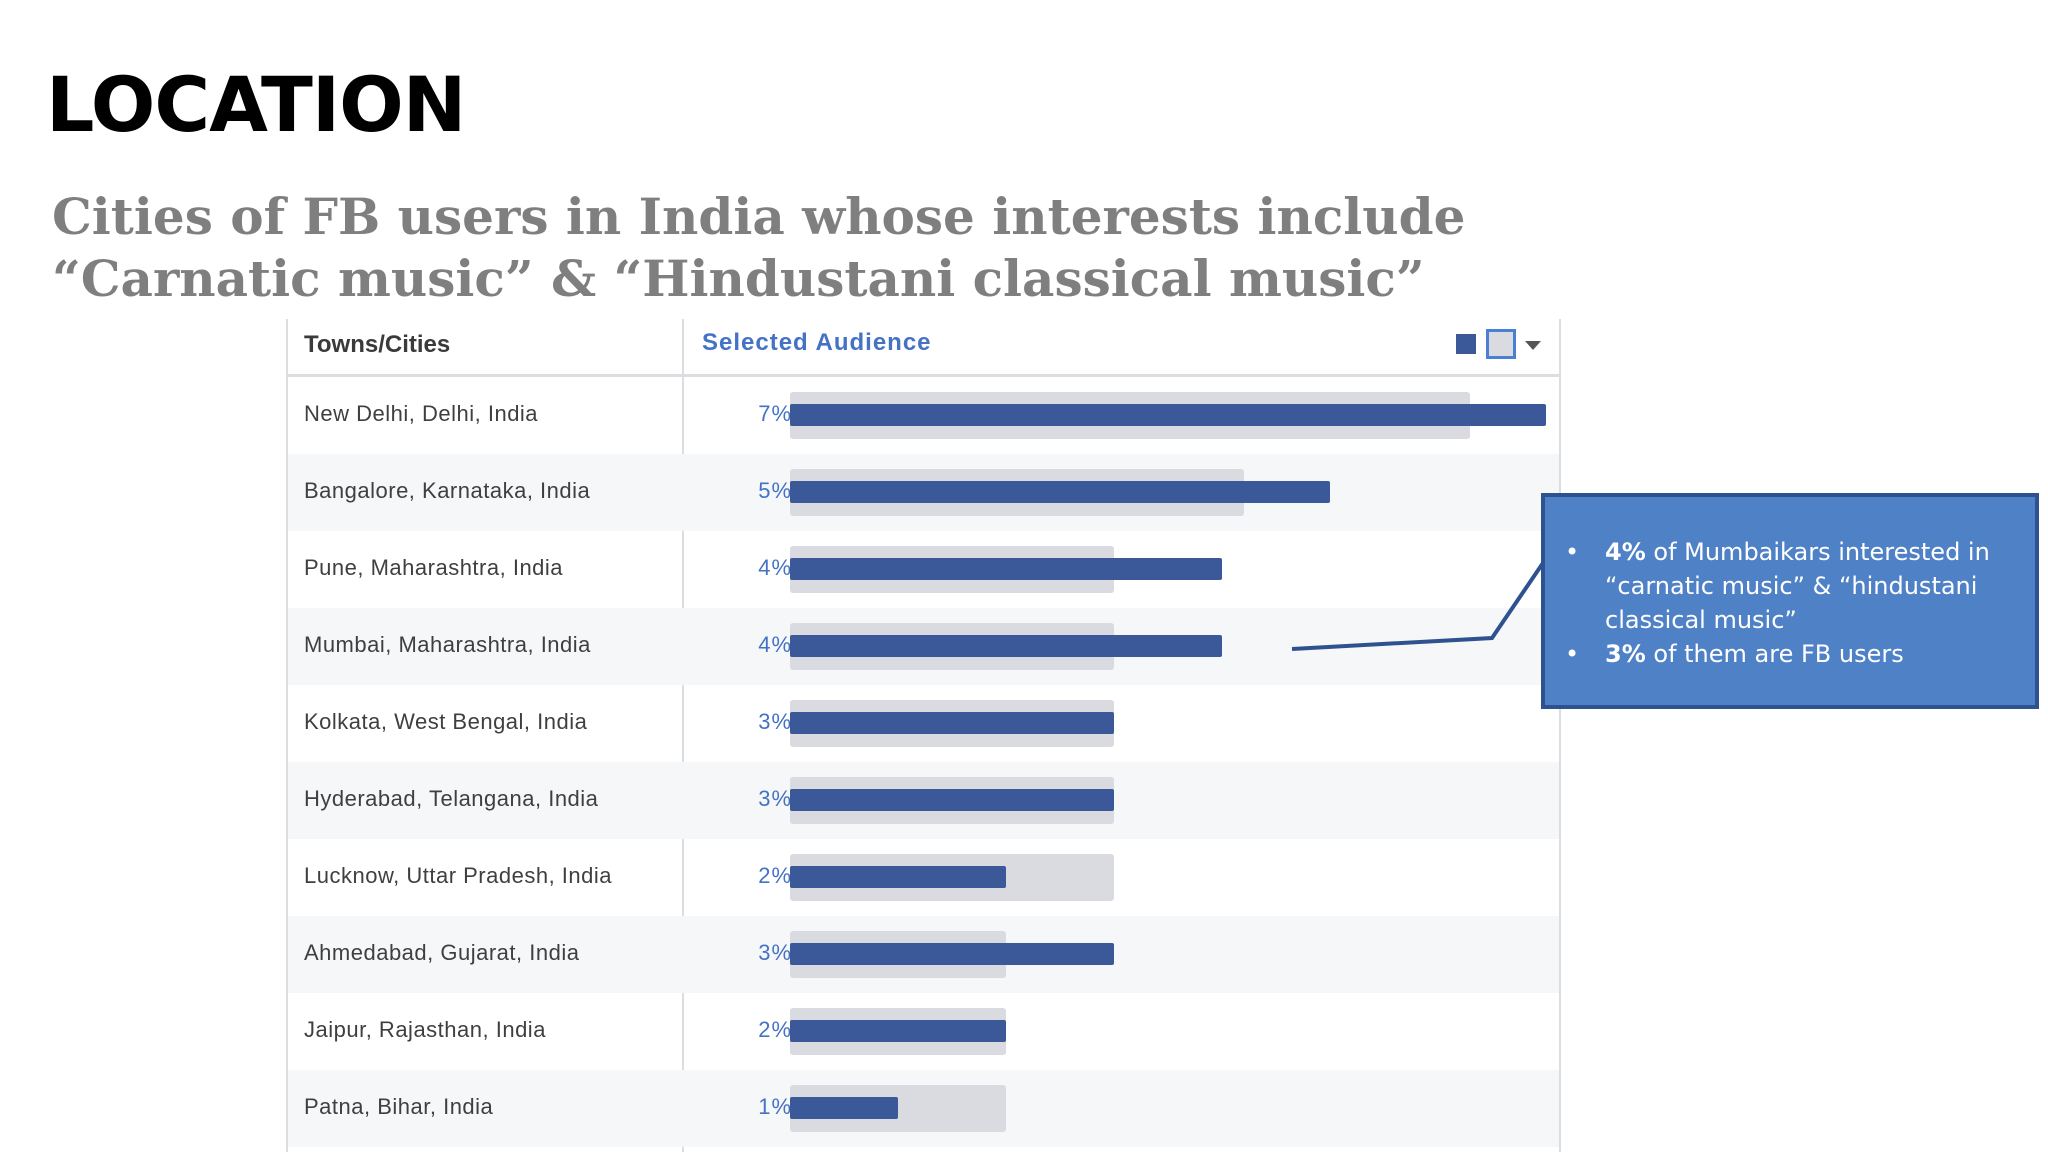 This screenshot has width=2048, height=1152. I want to click on row-city-label: Pune, Maharashtra, India, so click(434, 567).